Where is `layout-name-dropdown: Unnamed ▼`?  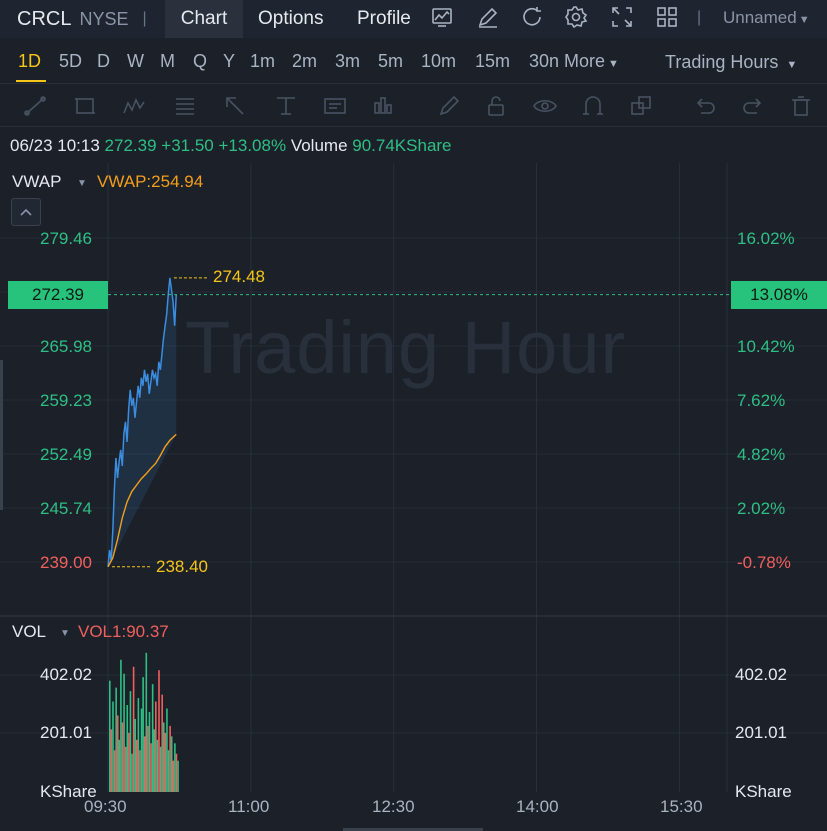
layout-name-dropdown: Unnamed ▼ is located at coordinates (766, 18).